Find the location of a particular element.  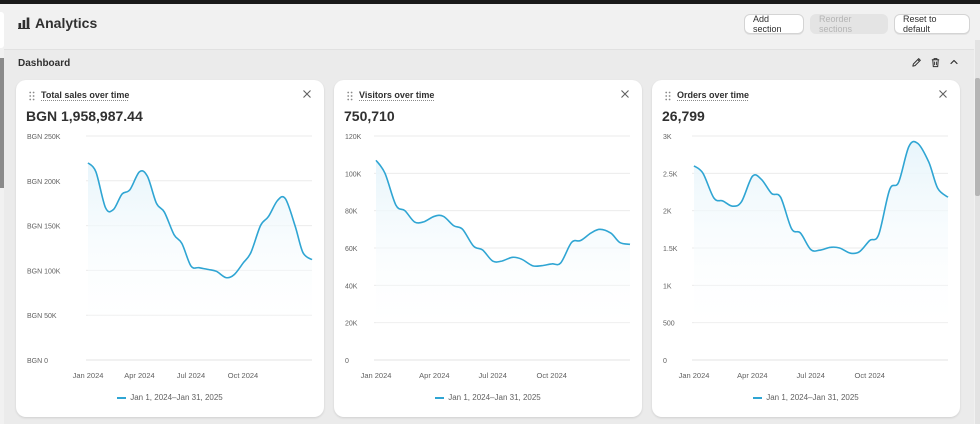

y-tick-label: BGN 50K is located at coordinates (42, 316).